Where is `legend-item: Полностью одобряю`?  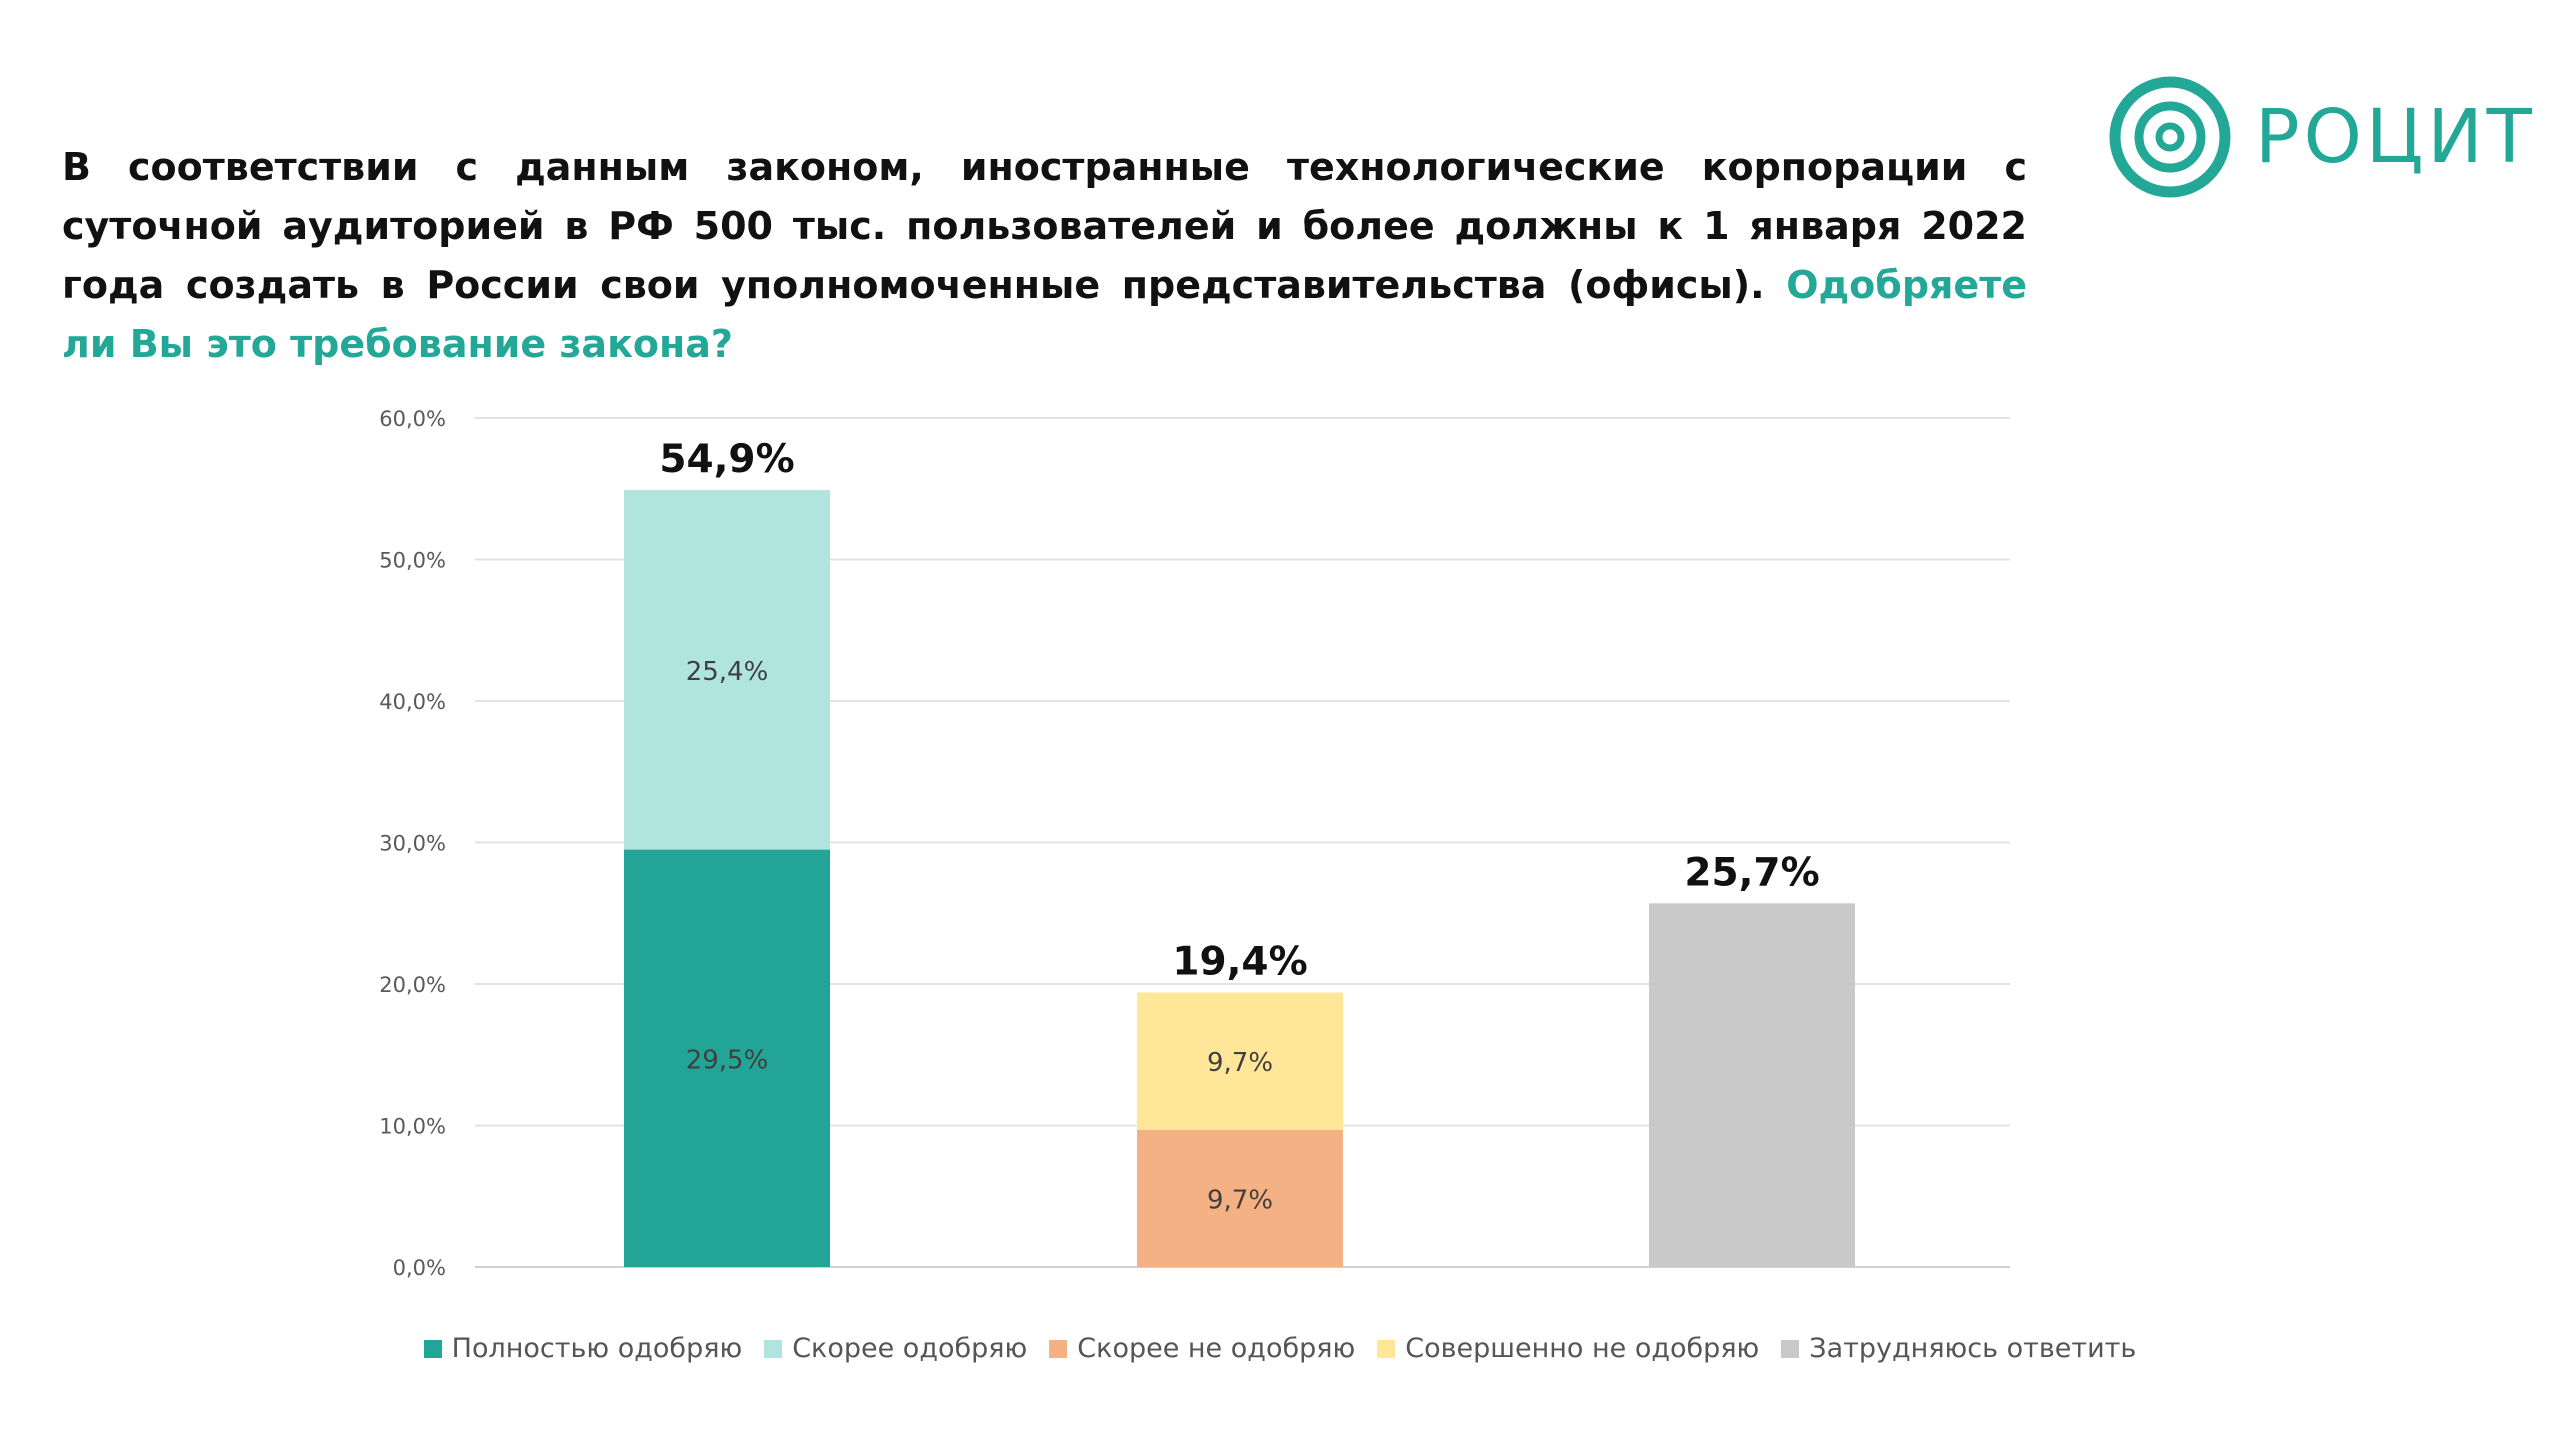 legend-item: Полностью одобряю is located at coordinates (583, 1348).